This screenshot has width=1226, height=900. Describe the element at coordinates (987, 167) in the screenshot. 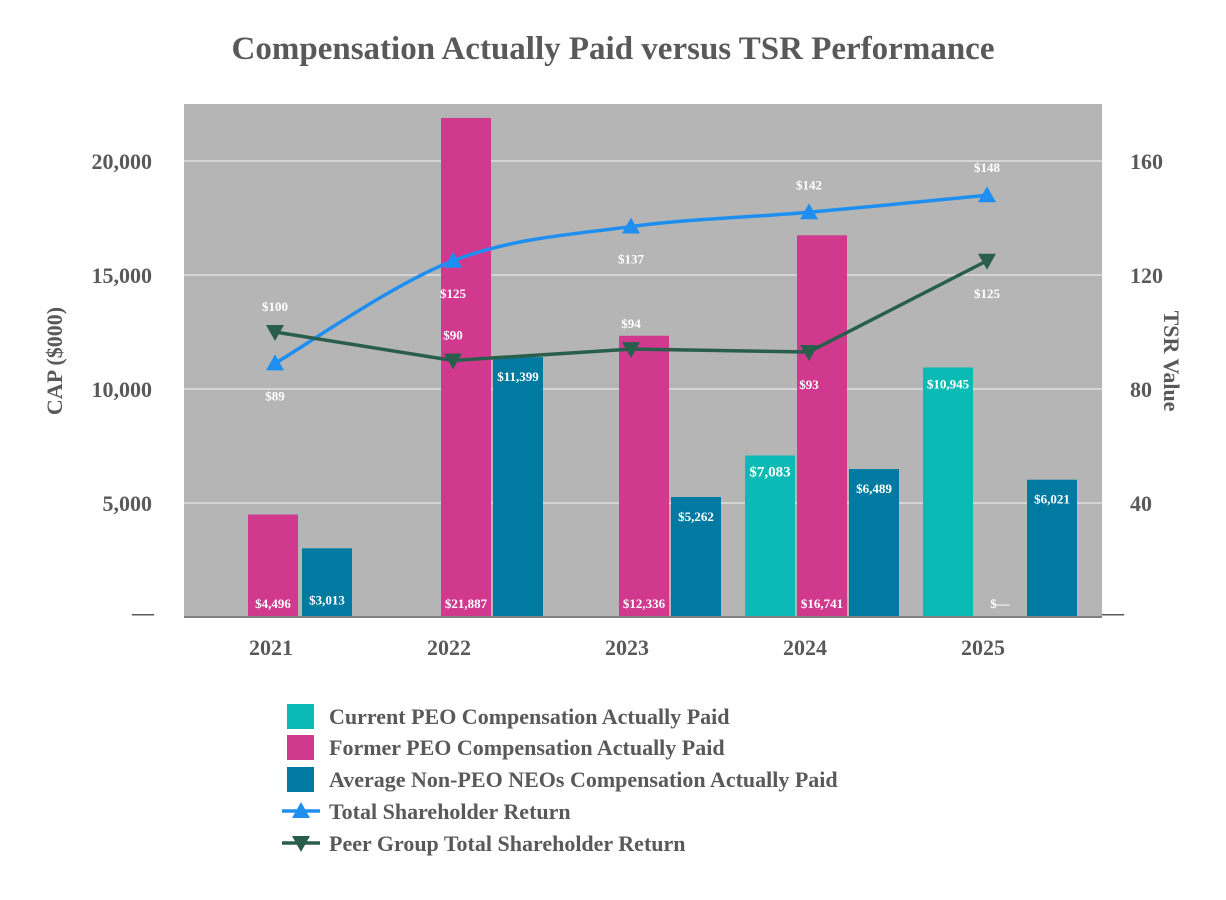

I see `tsr-value-label: $148` at that location.